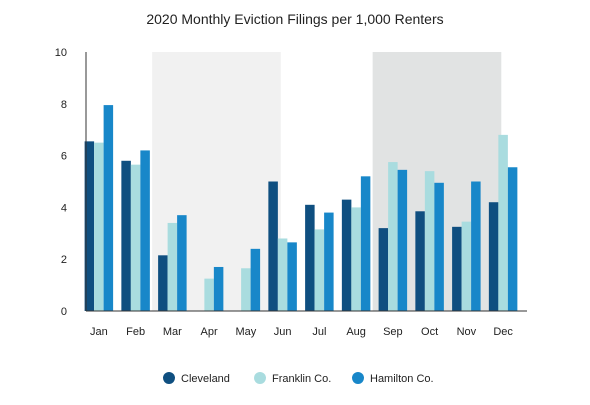 Image resolution: width=590 pixels, height=405 pixels. Describe the element at coordinates (467, 332) in the screenshot. I see `x-tick-label: Nov` at that location.